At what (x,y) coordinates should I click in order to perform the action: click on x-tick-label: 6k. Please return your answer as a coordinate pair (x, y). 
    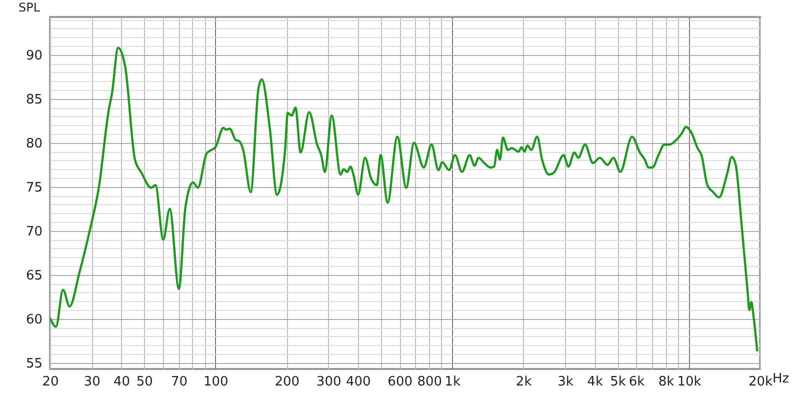
    Looking at the image, I should click on (637, 382).